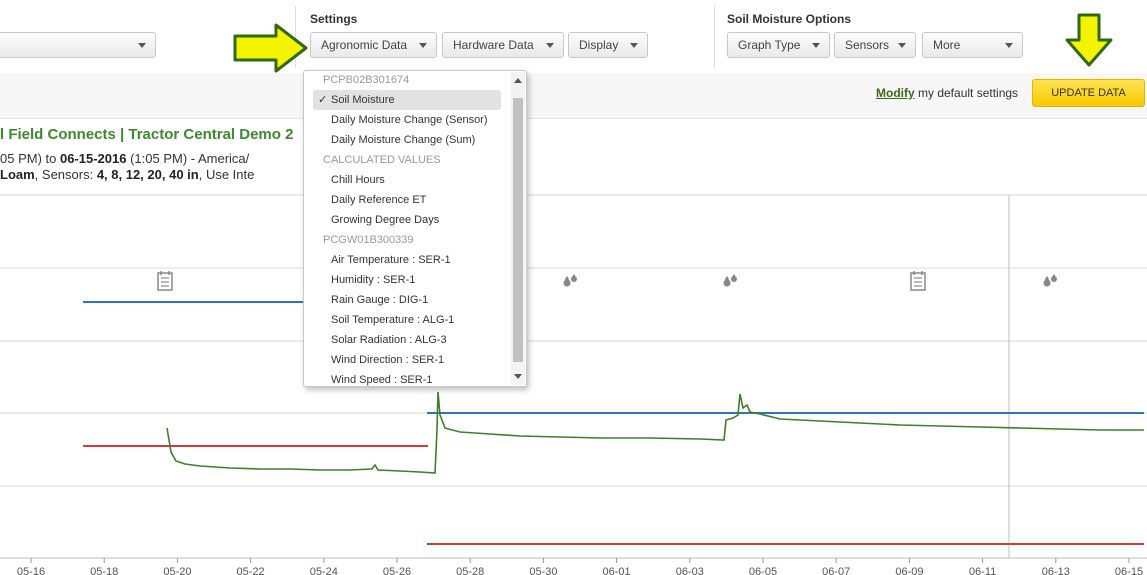 This screenshot has height=575, width=1147. I want to click on agronomic-data-dropdown: Agronomic Data, so click(373, 45).